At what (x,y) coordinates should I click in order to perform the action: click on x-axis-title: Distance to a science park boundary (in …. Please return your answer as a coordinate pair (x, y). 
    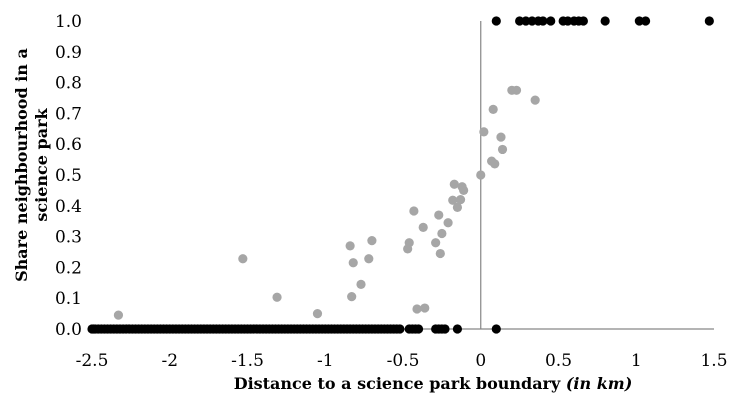
    Looking at the image, I should click on (433, 383).